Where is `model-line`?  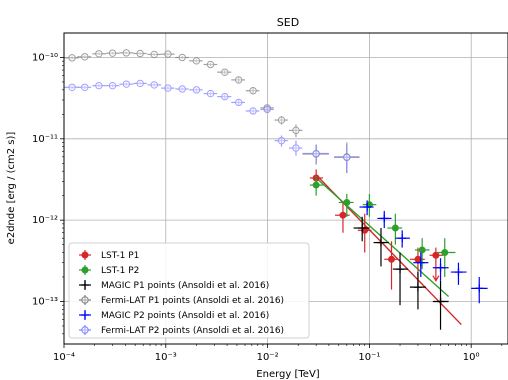 model-line is located at coordinates (382, 237).